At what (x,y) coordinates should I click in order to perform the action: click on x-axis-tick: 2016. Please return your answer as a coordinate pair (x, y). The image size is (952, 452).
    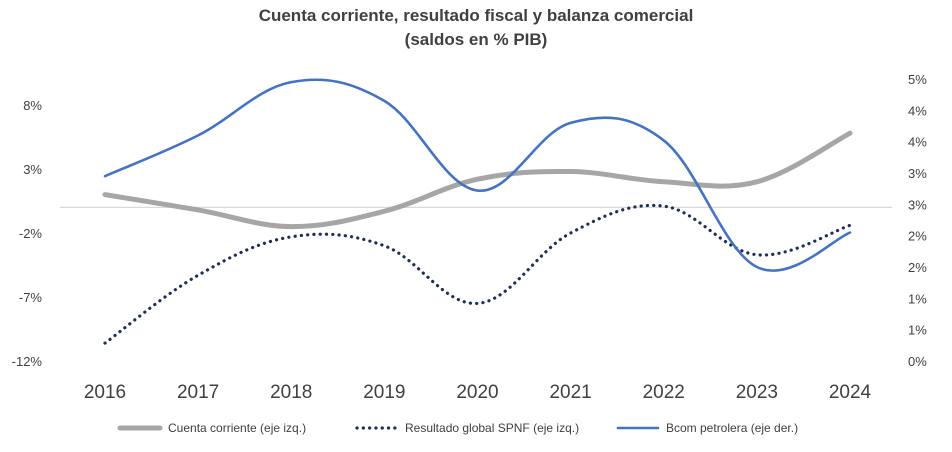
    Looking at the image, I should click on (105, 392).